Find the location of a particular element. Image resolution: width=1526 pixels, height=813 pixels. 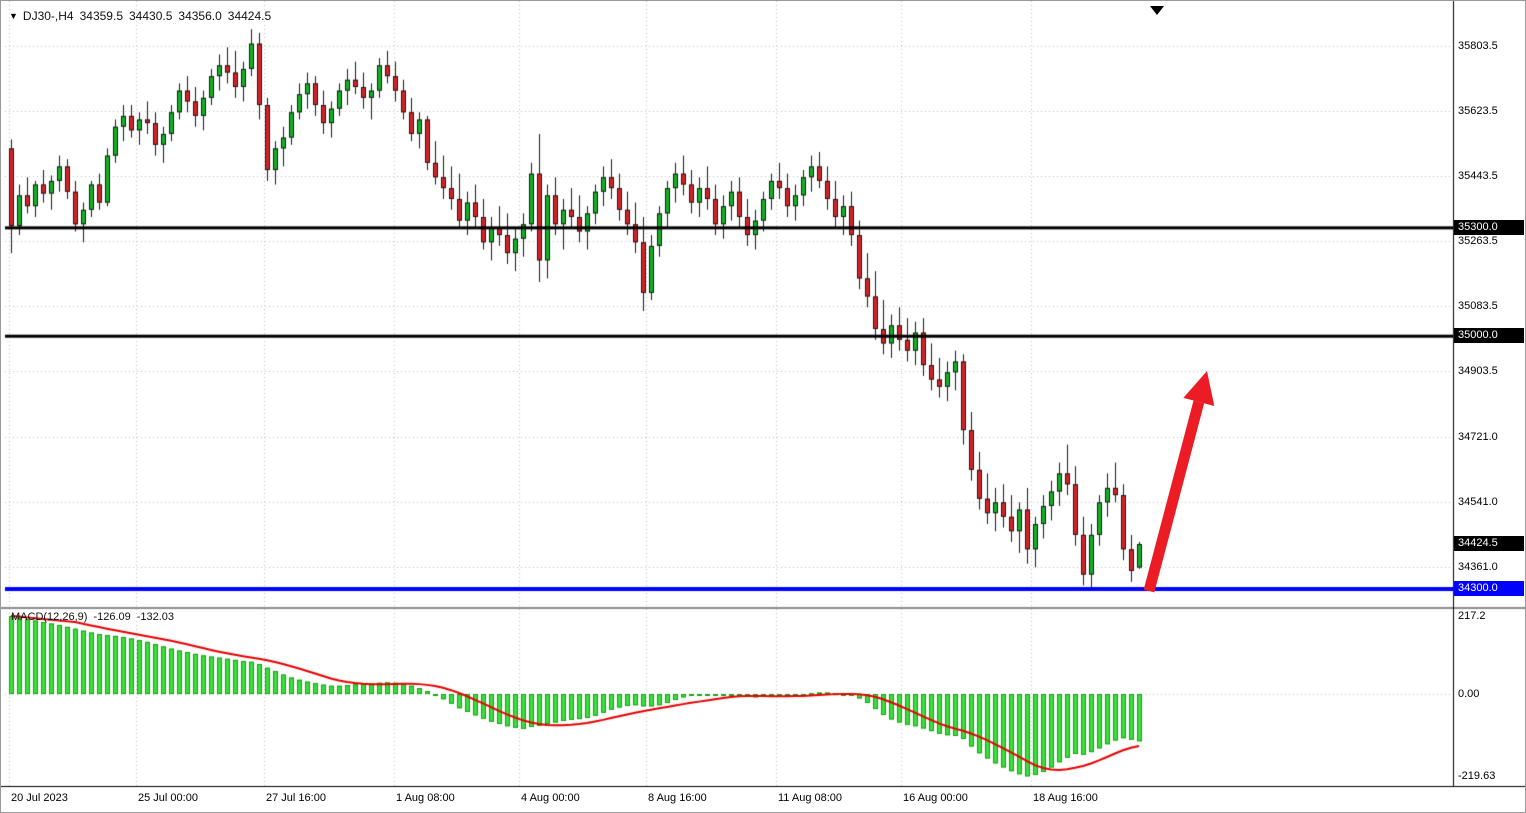

price-axis-label: 34361.0 is located at coordinates (1478, 567).